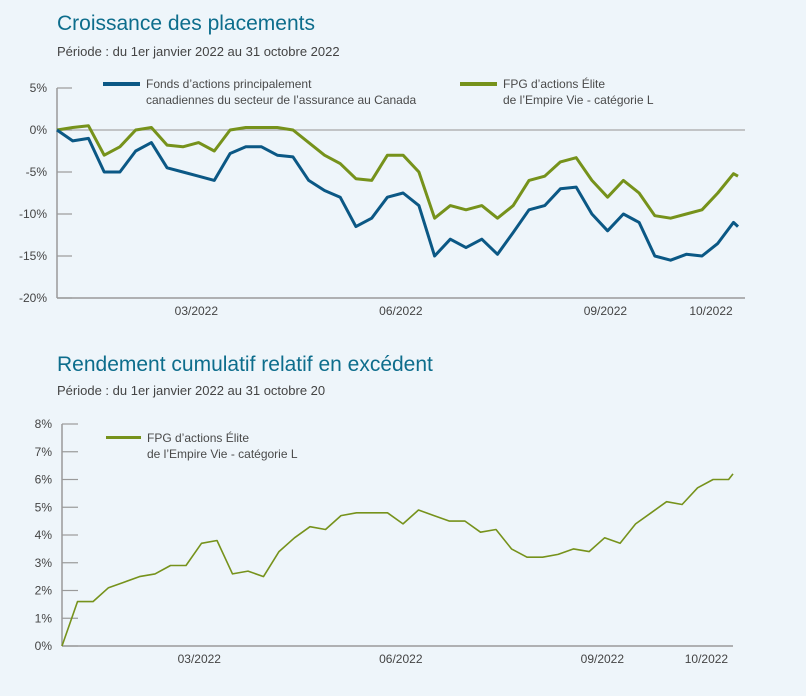  What do you see at coordinates (44, 646) in the screenshot?
I see `chart2-y-tick-label: 0%` at bounding box center [44, 646].